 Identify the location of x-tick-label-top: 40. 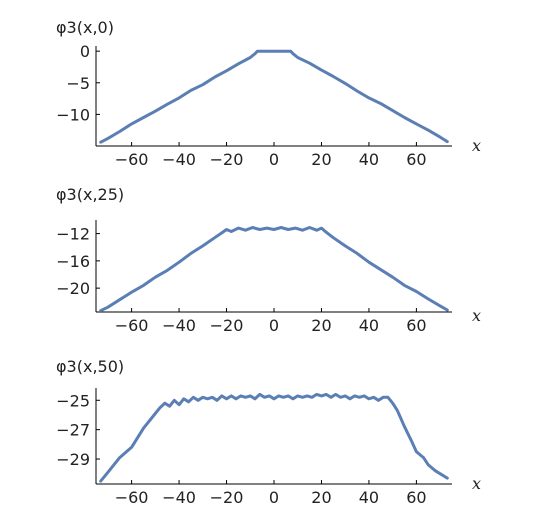
(369, 159).